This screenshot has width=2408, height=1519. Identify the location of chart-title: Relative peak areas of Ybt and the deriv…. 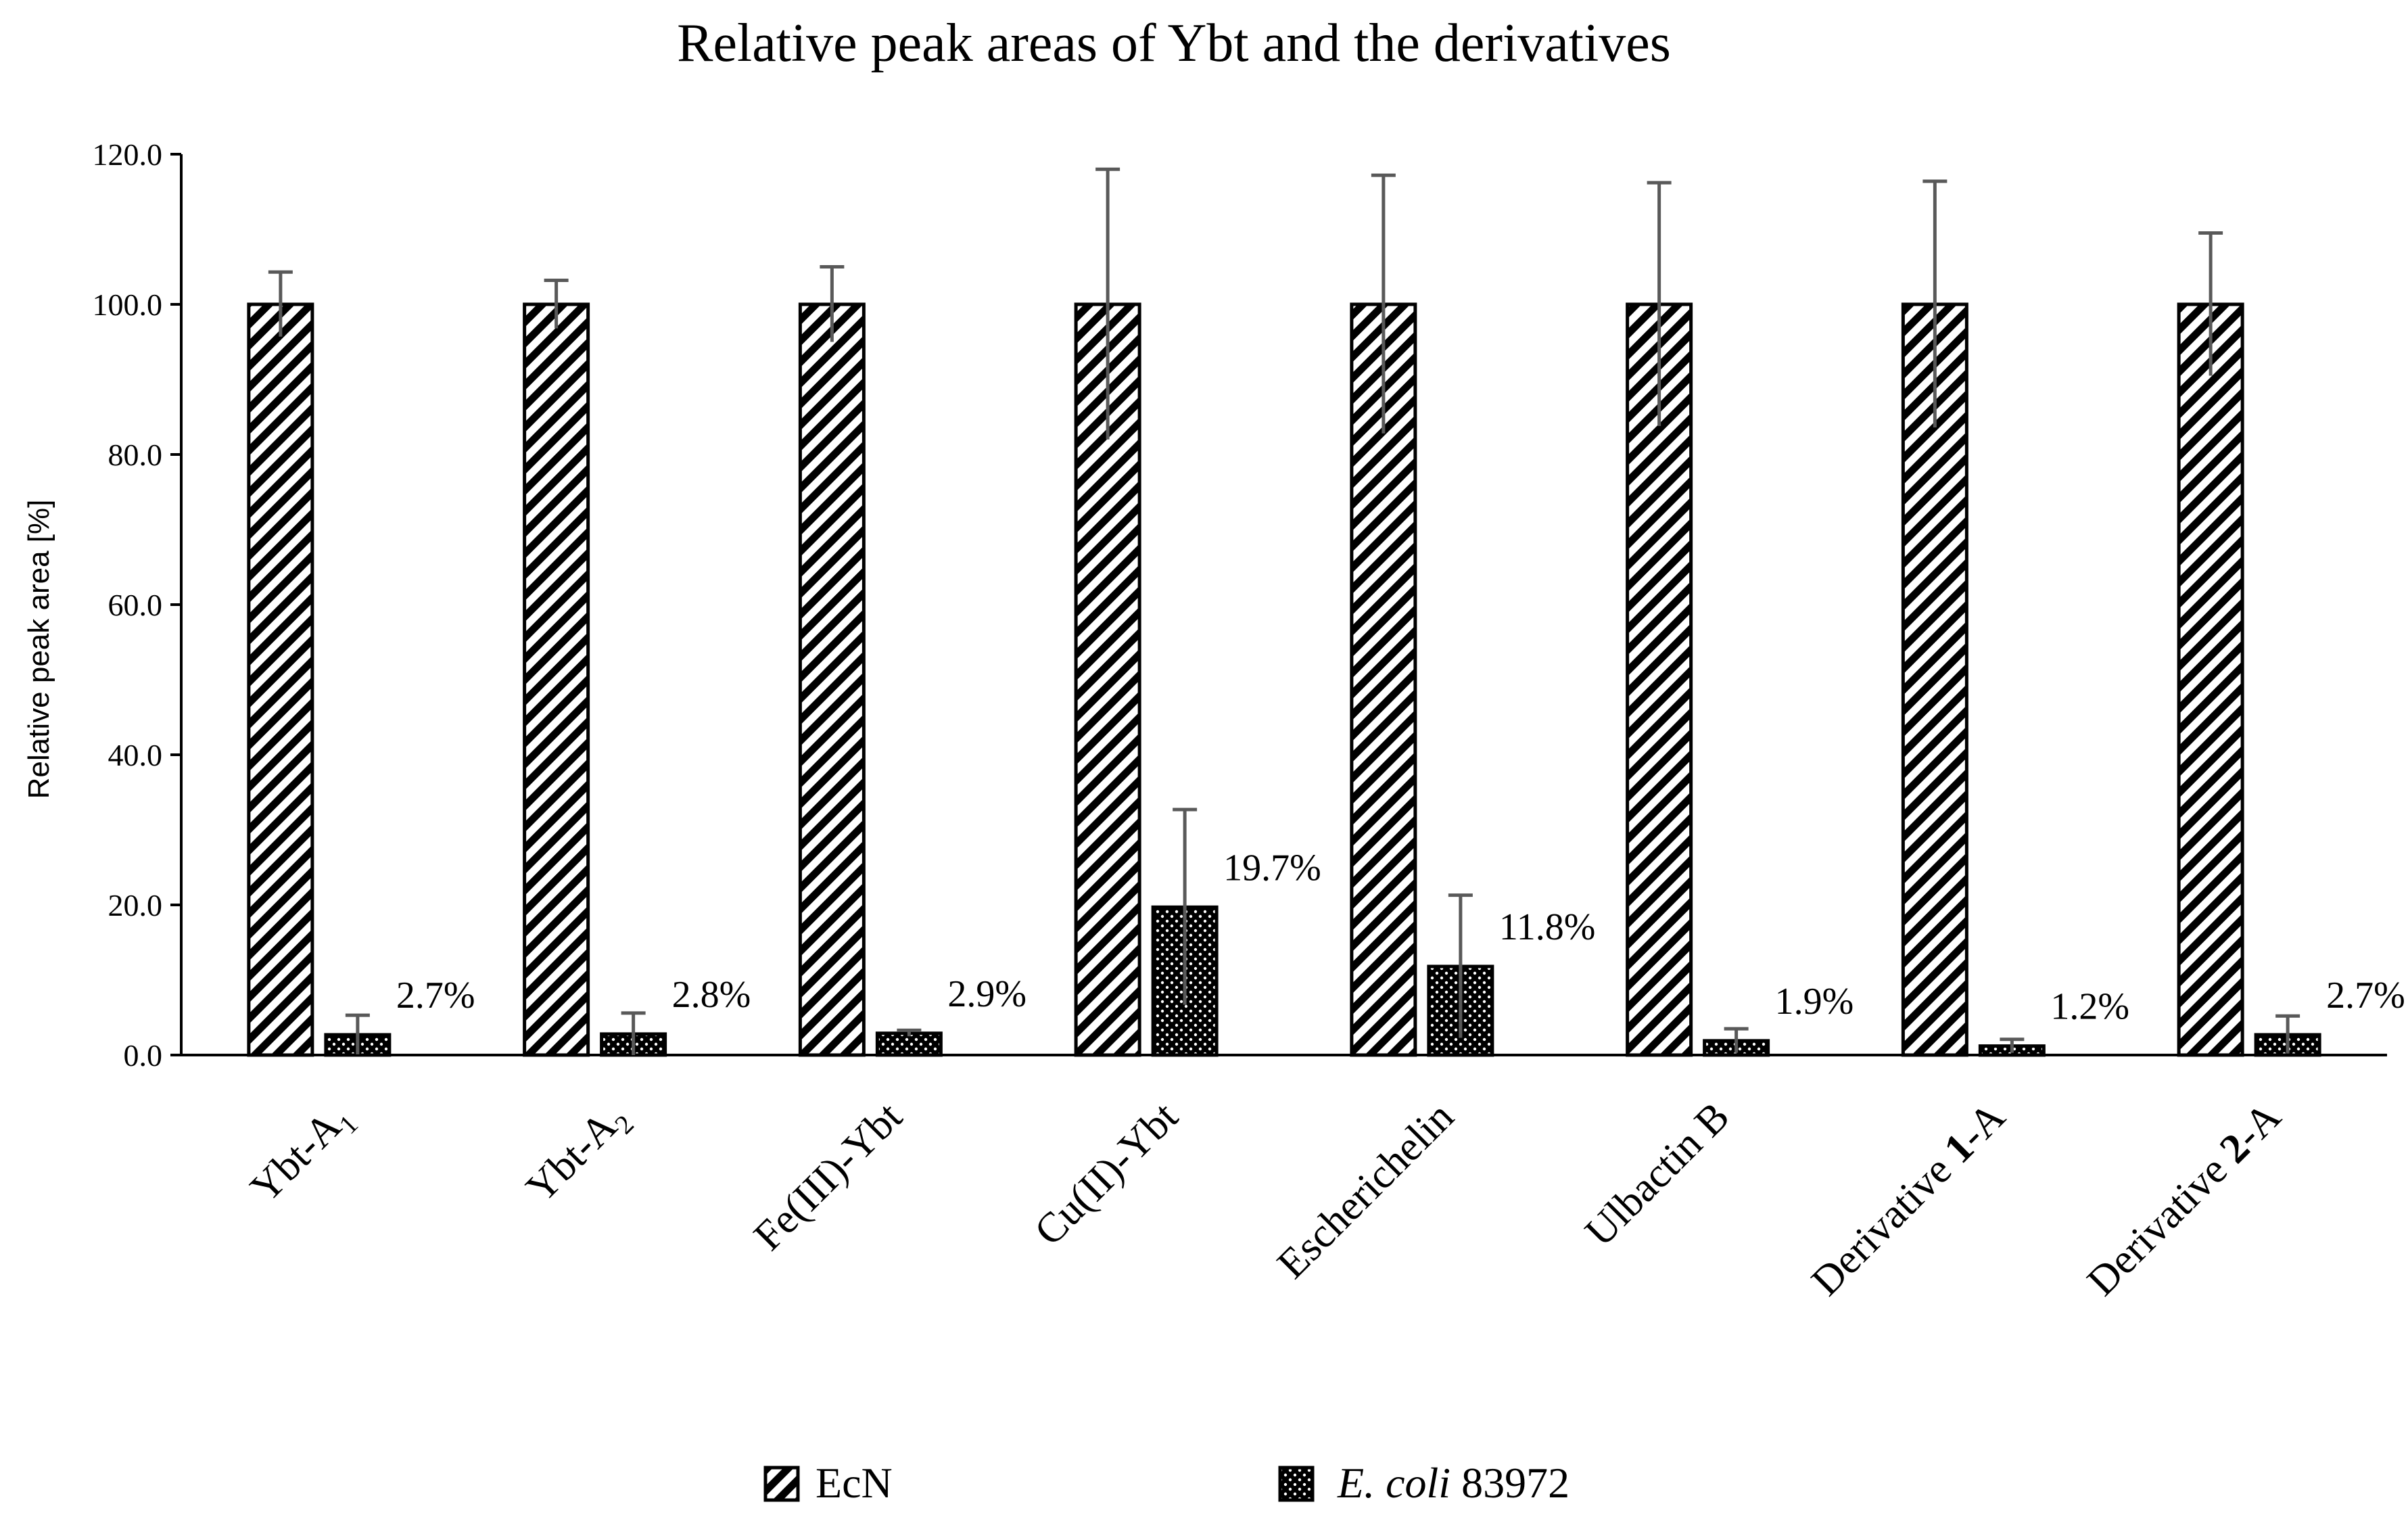
(1174, 44).